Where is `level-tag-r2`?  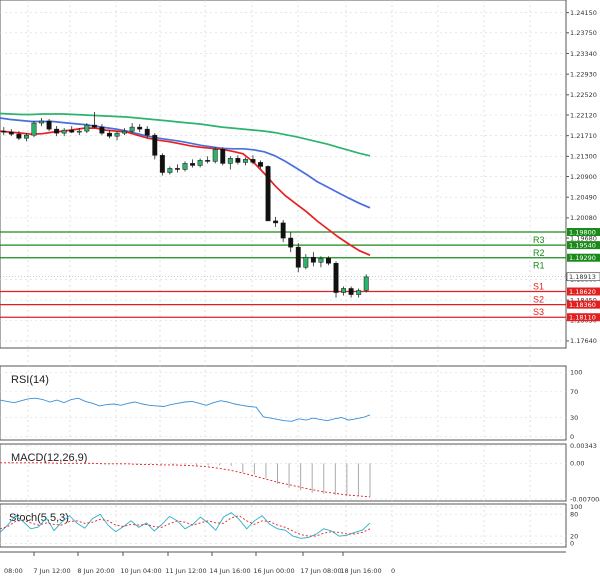 level-tag-r2 is located at coordinates (583, 245).